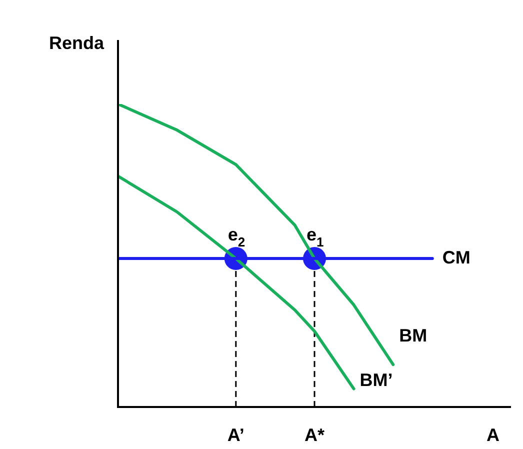 The height and width of the screenshot is (449, 523). What do you see at coordinates (314, 434) in the screenshot?
I see `x-tick-label: A*` at bounding box center [314, 434].